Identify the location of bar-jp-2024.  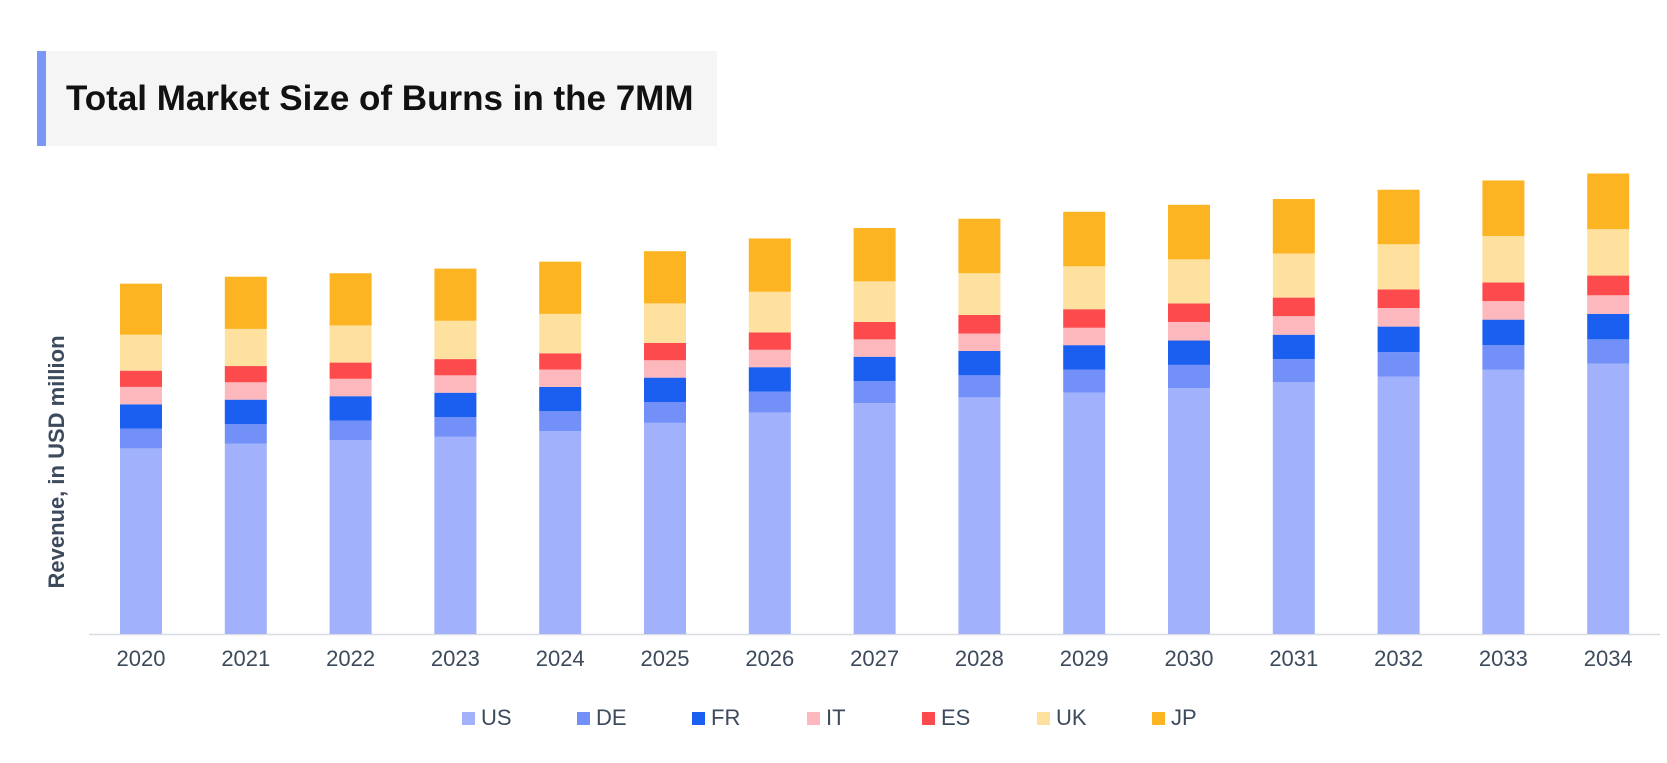
(560, 287).